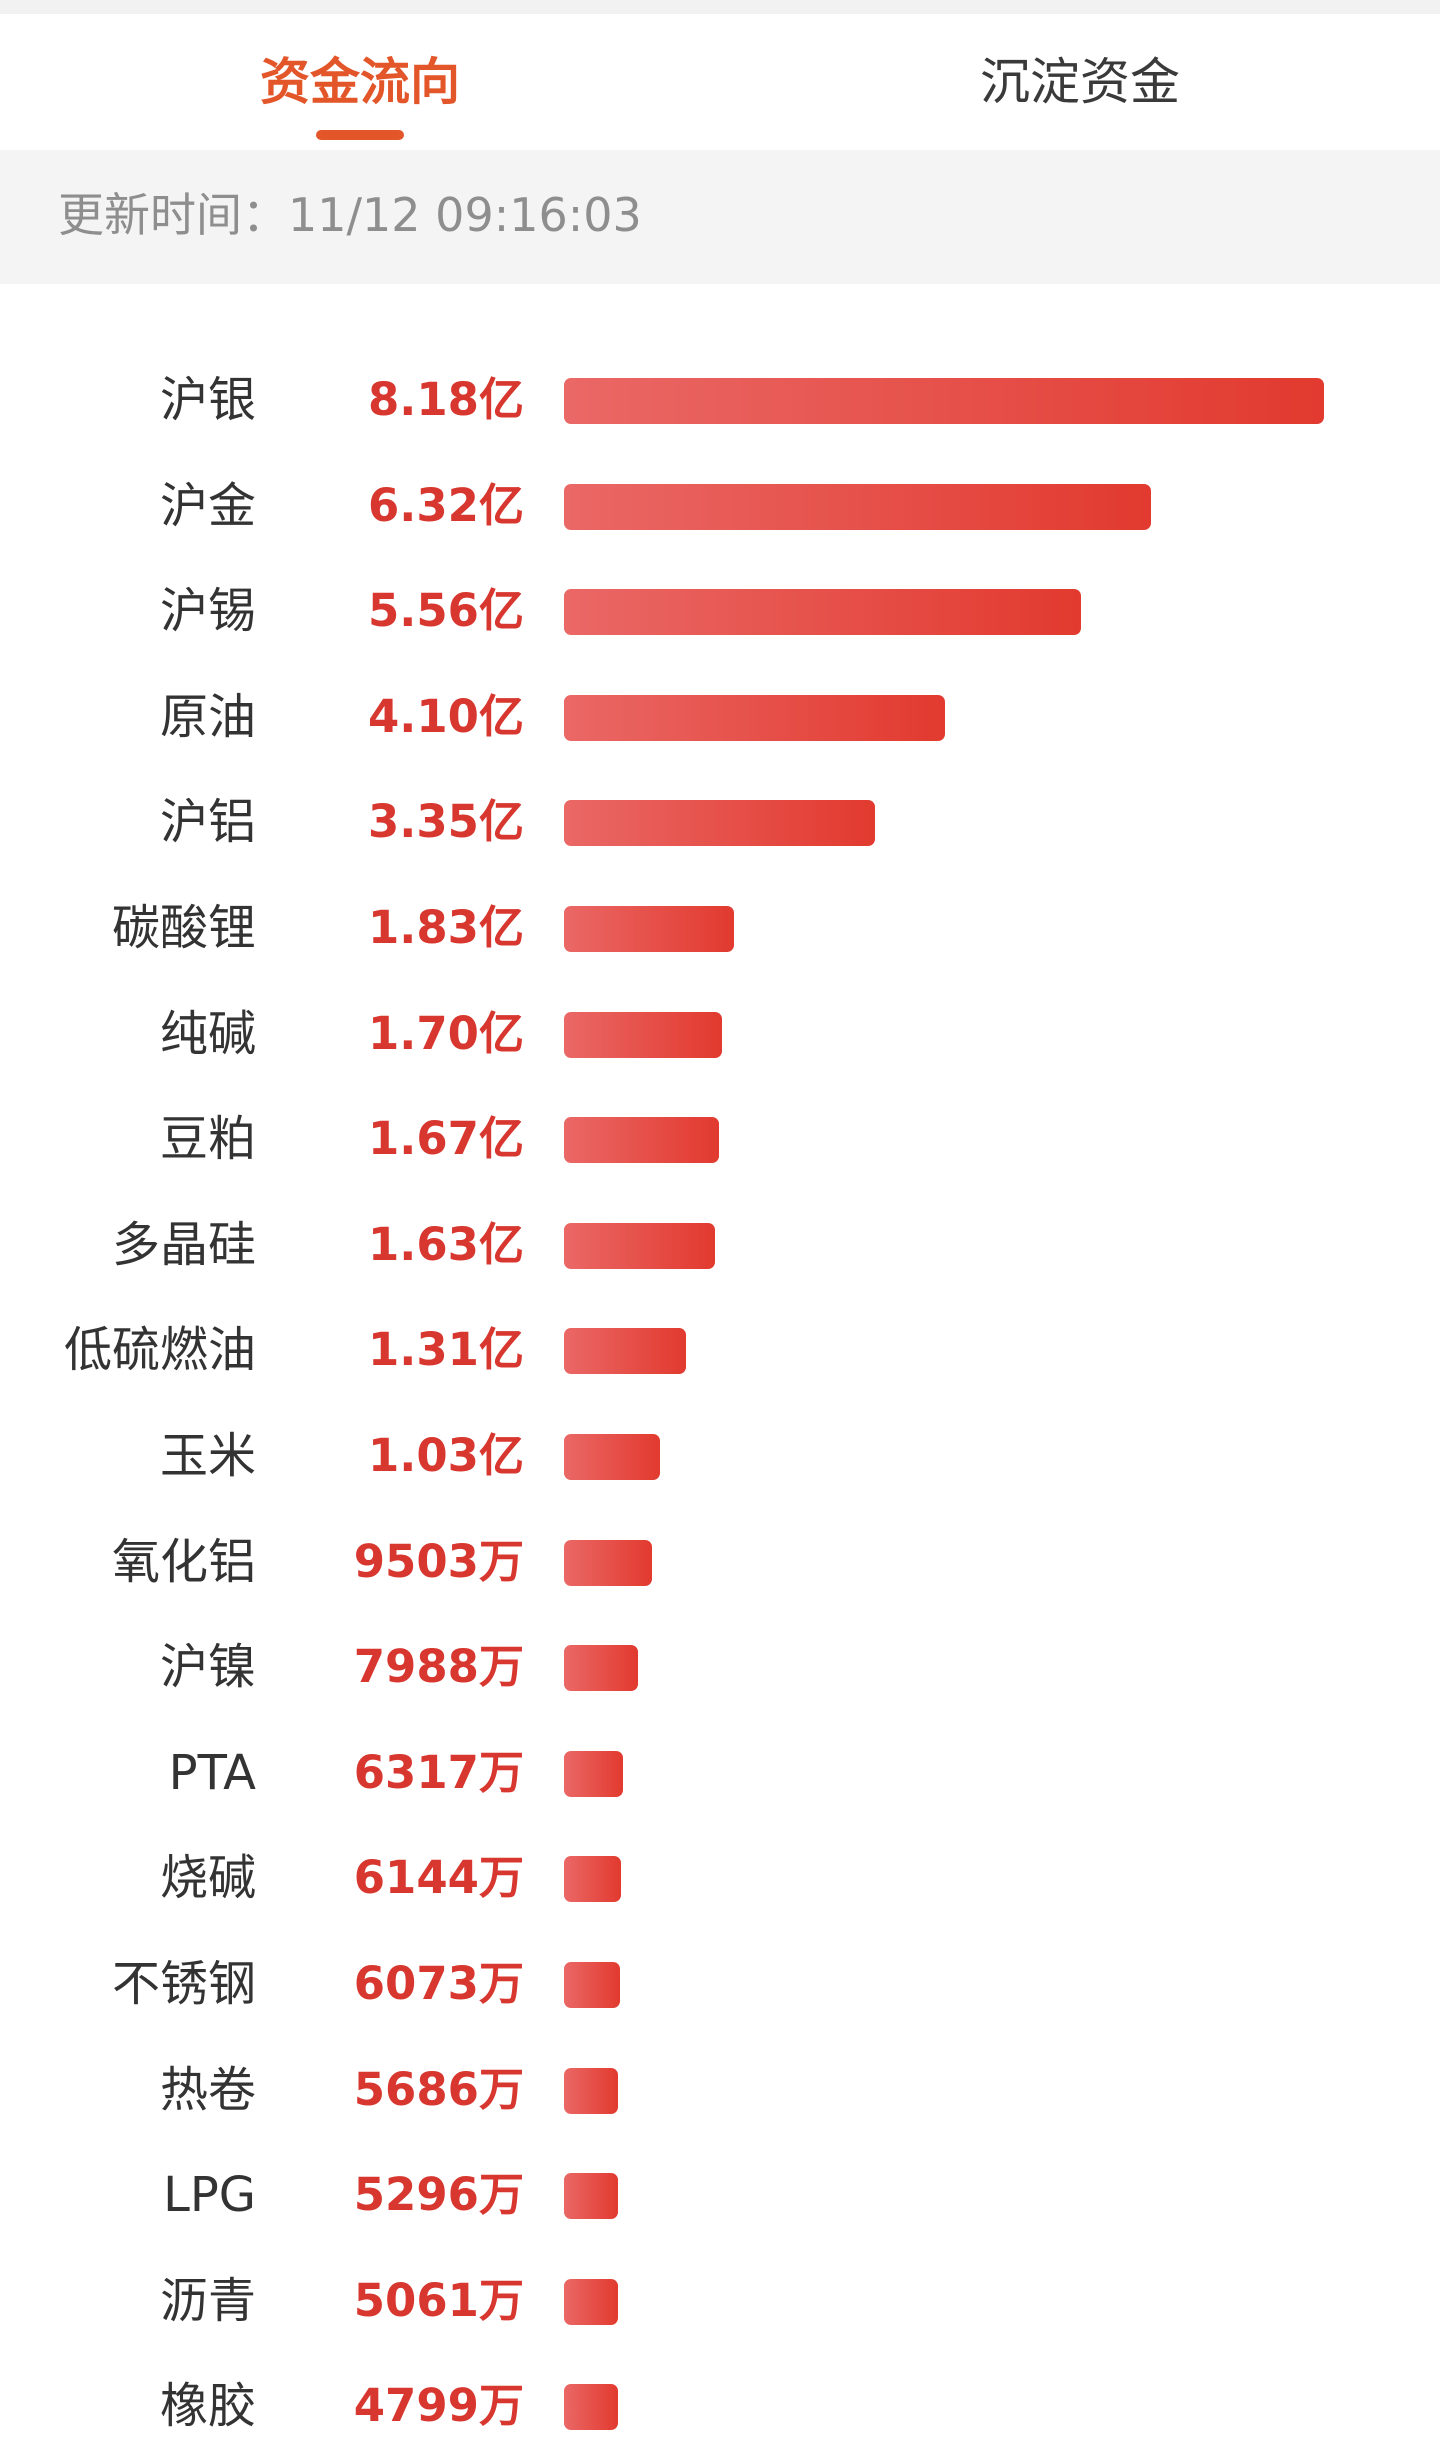 The height and width of the screenshot is (2460, 1440). I want to click on value-label: 8.18亿, so click(445, 399).